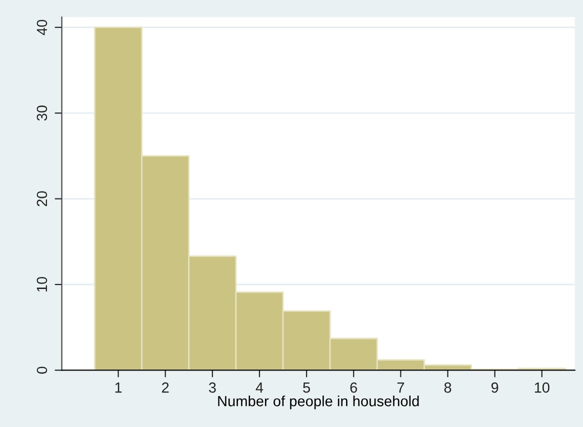  What do you see at coordinates (494, 387) in the screenshot?
I see `x-tick-label: 9` at bounding box center [494, 387].